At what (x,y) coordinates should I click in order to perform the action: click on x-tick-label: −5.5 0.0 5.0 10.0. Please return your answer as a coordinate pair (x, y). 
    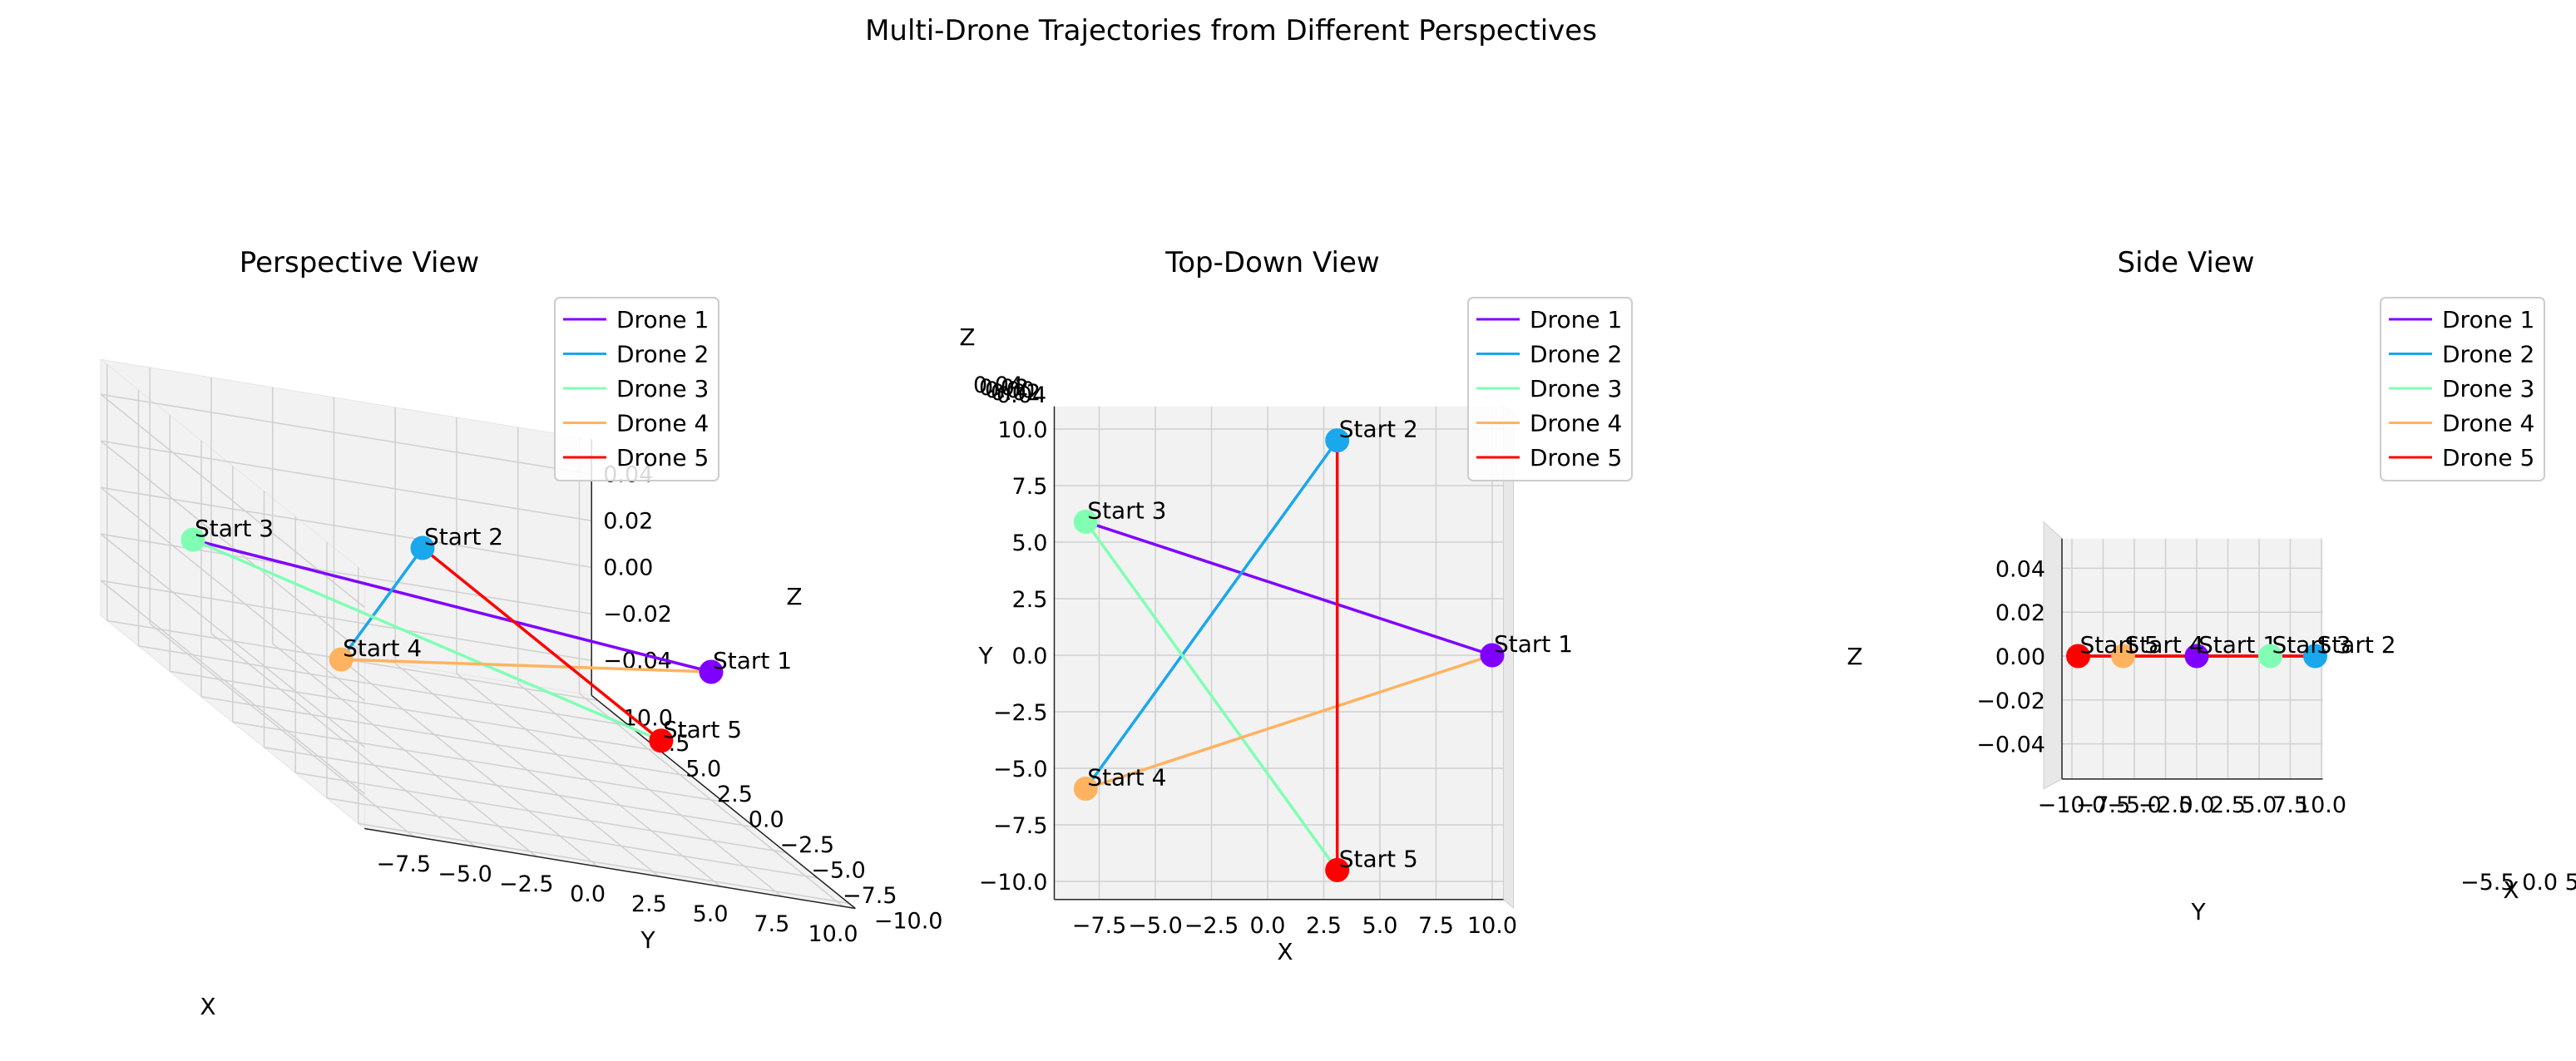
    Looking at the image, I should click on (2518, 883).